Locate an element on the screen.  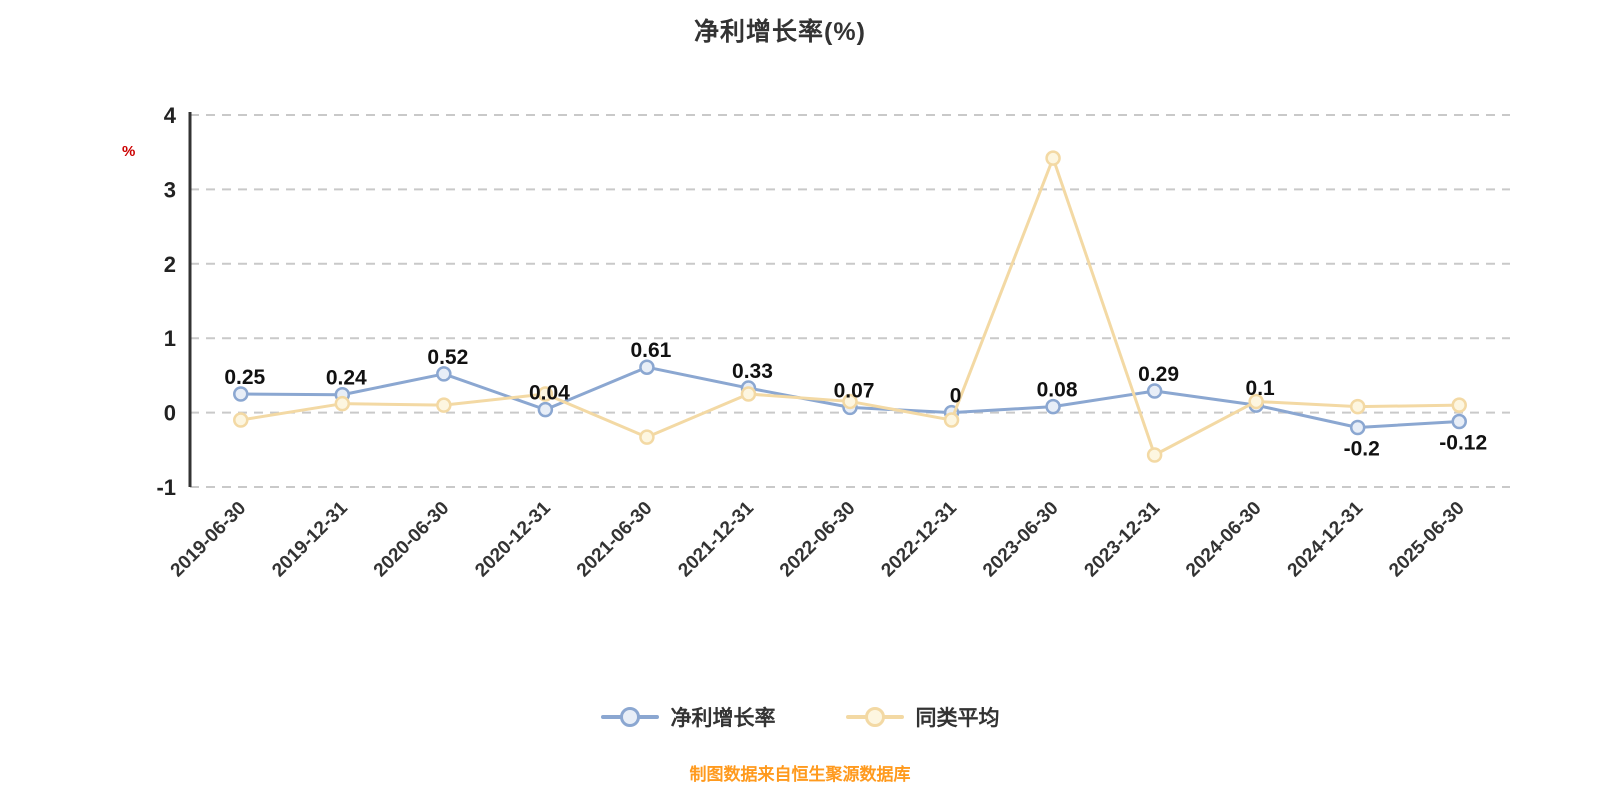
y-tick-label: 3 is located at coordinates (170, 189).